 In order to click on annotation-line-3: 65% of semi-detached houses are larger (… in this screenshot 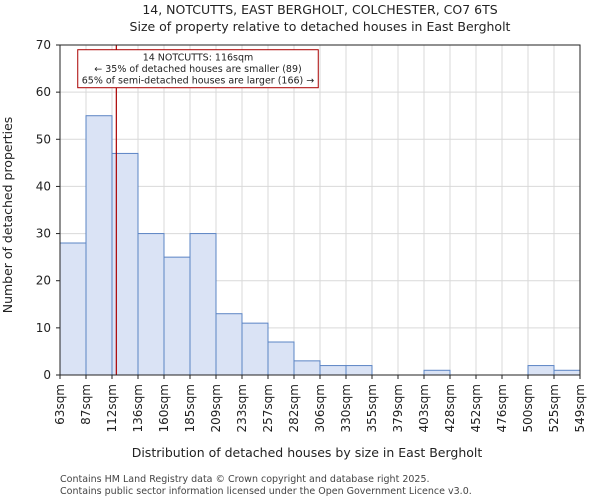, I will do `click(198, 81)`.